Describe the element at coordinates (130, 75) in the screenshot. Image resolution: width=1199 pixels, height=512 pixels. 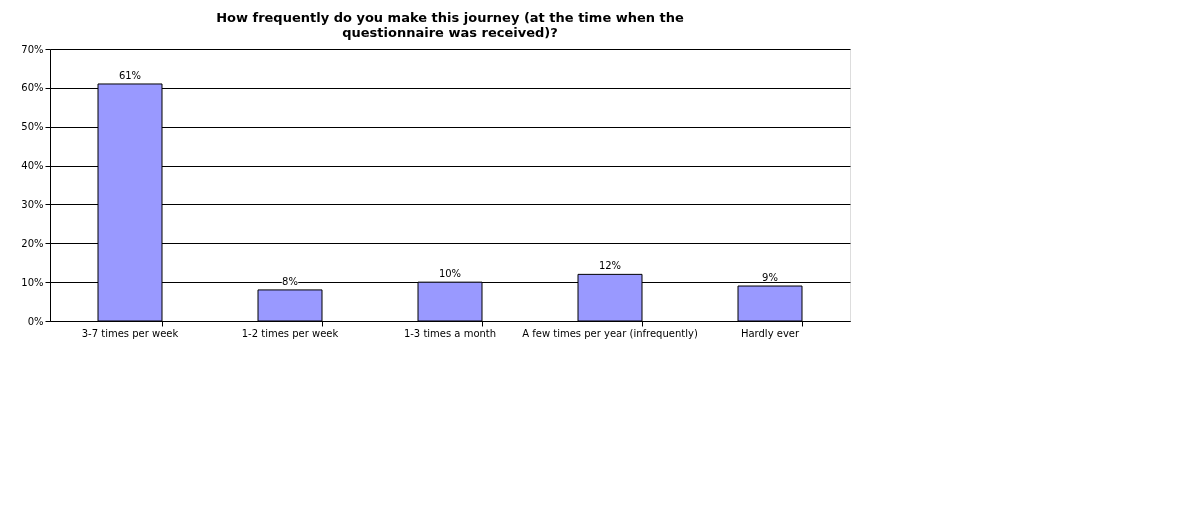
I see `data-label: 61%` at that location.